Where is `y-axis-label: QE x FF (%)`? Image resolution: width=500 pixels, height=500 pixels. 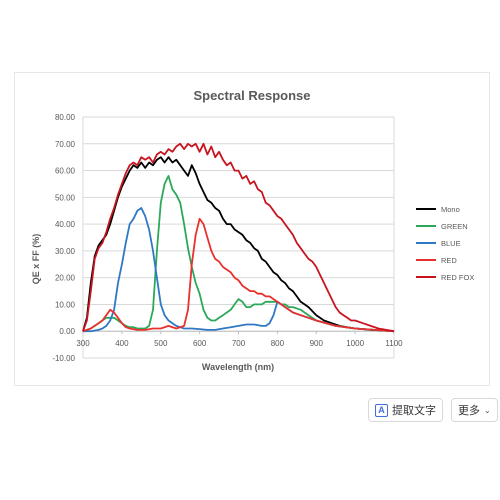 y-axis-label: QE x FF (%) is located at coordinates (36, 259).